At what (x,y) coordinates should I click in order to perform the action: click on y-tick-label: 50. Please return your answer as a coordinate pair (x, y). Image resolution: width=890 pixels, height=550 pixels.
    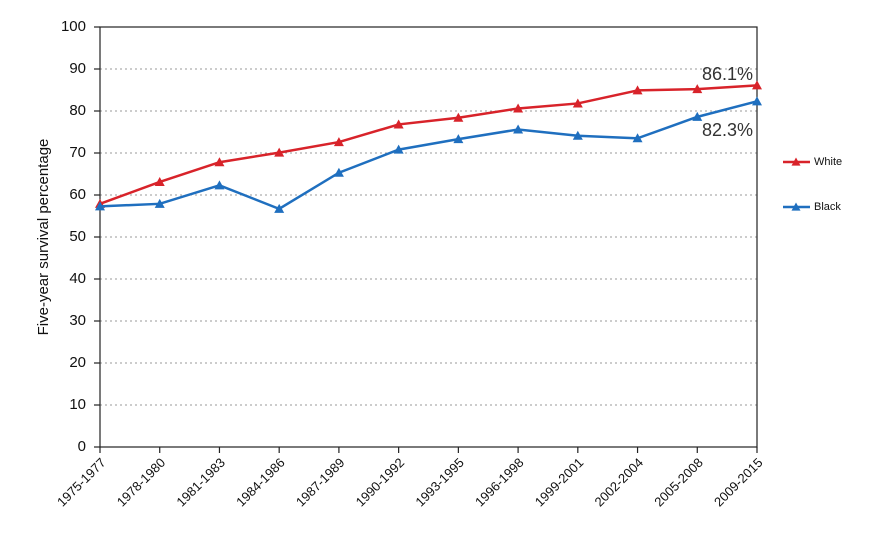
    Looking at the image, I should click on (77, 236).